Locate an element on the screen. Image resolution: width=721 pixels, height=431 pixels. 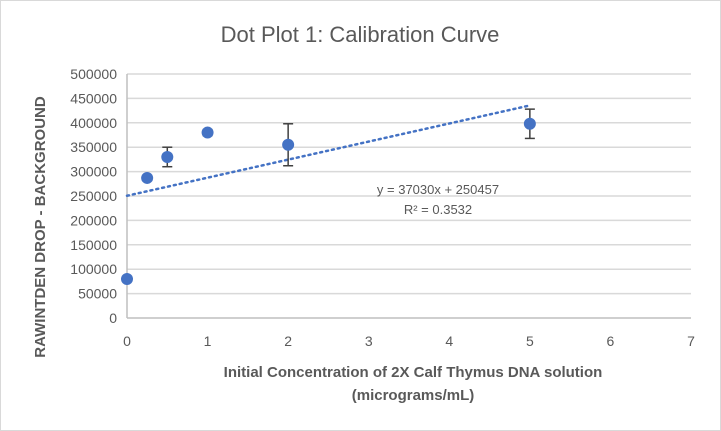
x-tick-labels: 0 1 2 3 4 5 6 7 is located at coordinates (409, 341).